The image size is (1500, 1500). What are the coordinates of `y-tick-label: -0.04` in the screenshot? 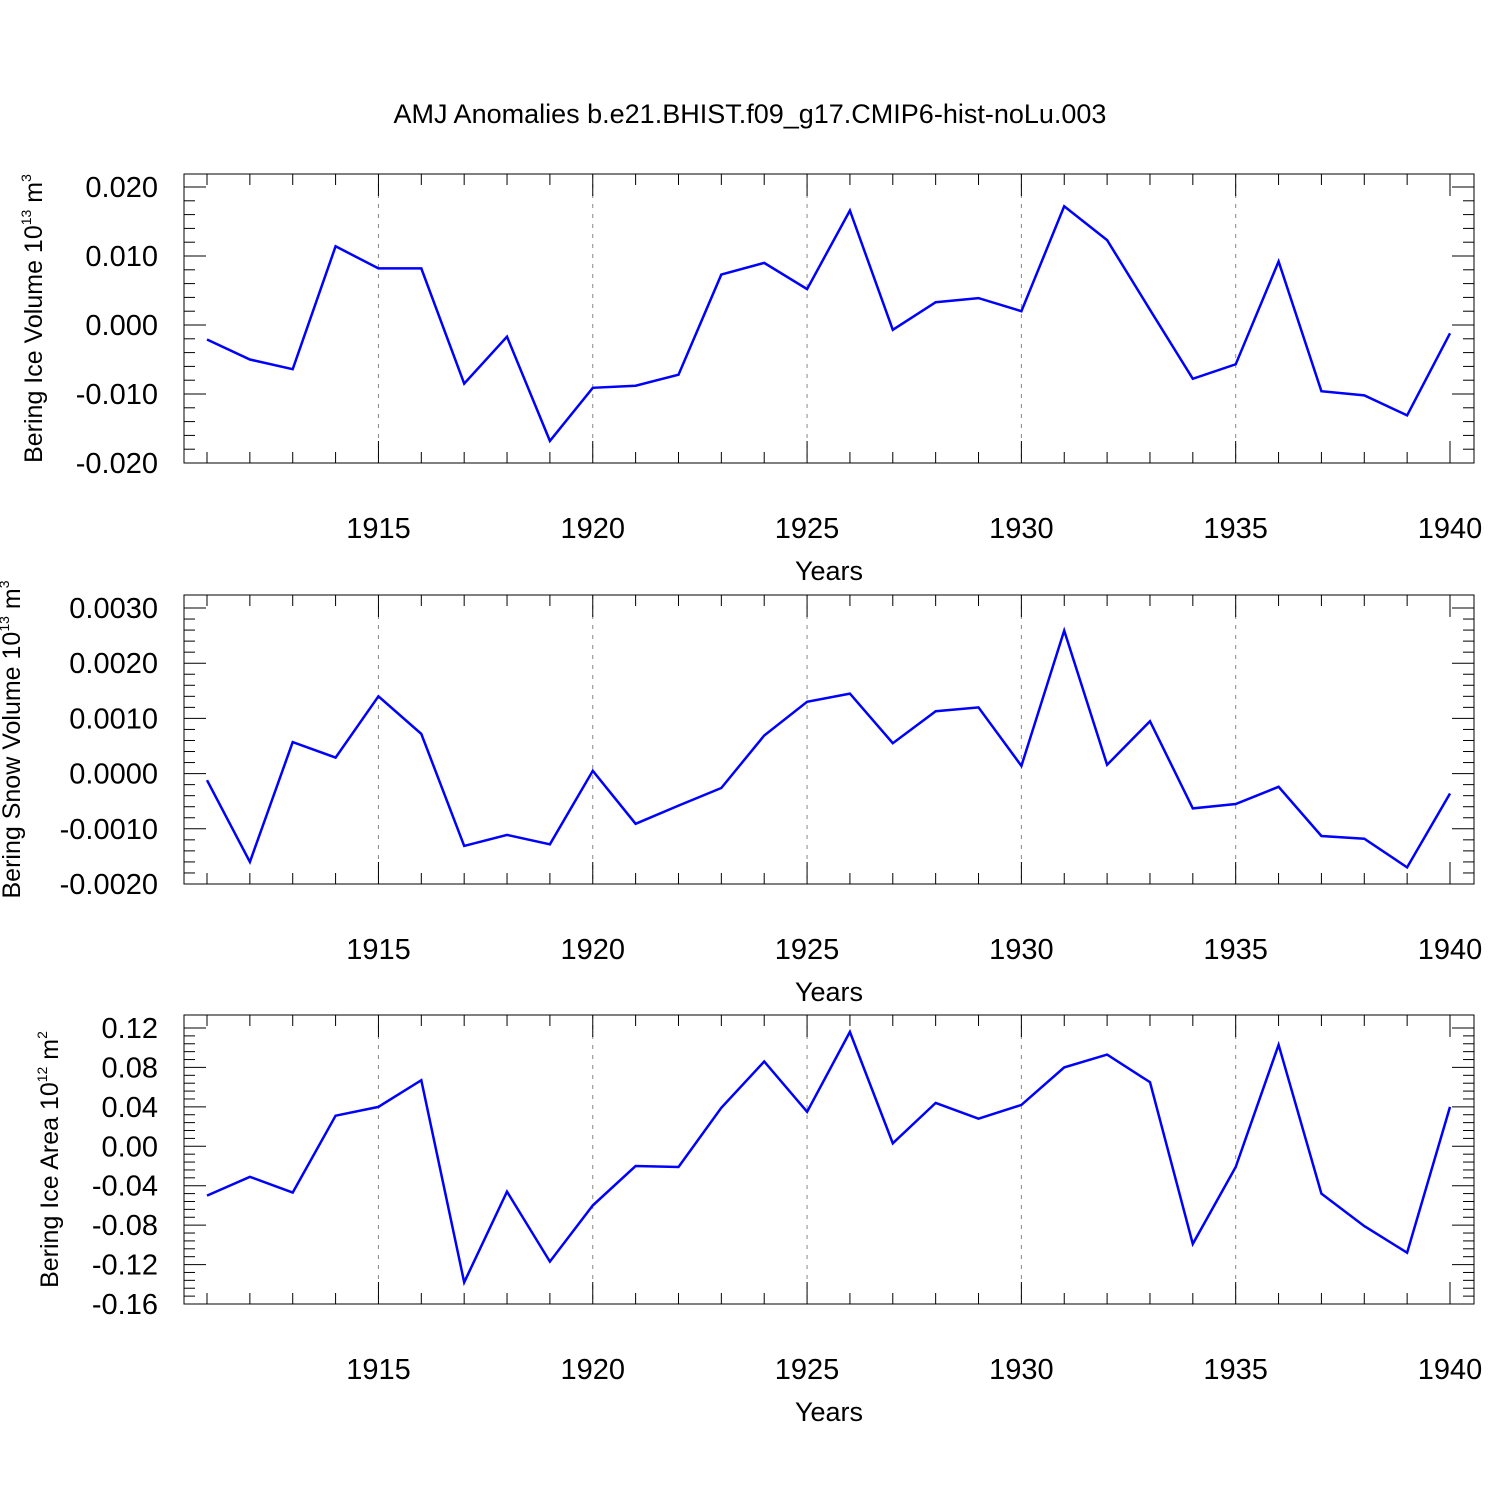 It's located at (125, 1187).